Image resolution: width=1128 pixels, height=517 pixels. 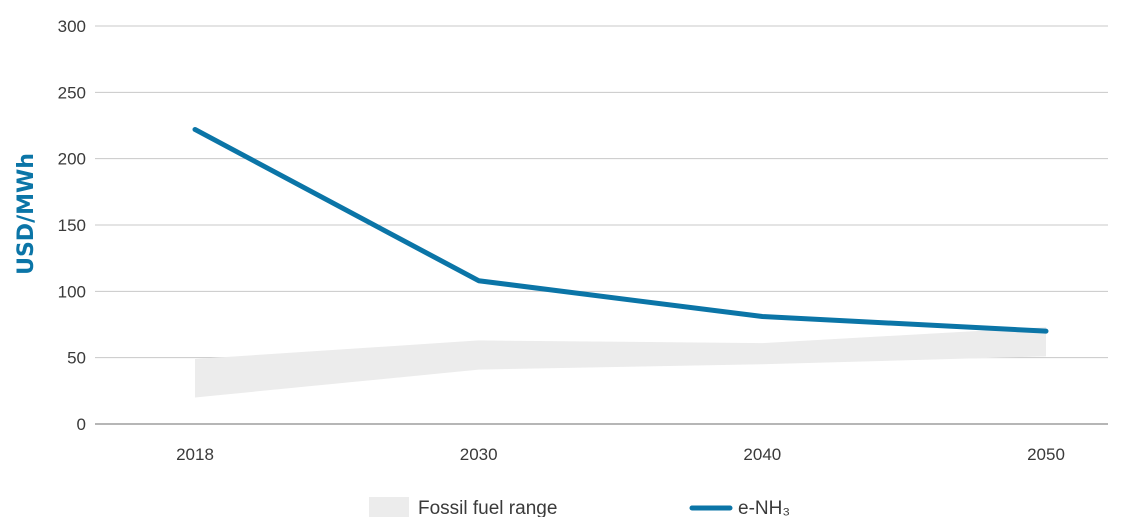 I want to click on y-tick-labels: 0 50 100 150 200 250 300, so click(x=72, y=225).